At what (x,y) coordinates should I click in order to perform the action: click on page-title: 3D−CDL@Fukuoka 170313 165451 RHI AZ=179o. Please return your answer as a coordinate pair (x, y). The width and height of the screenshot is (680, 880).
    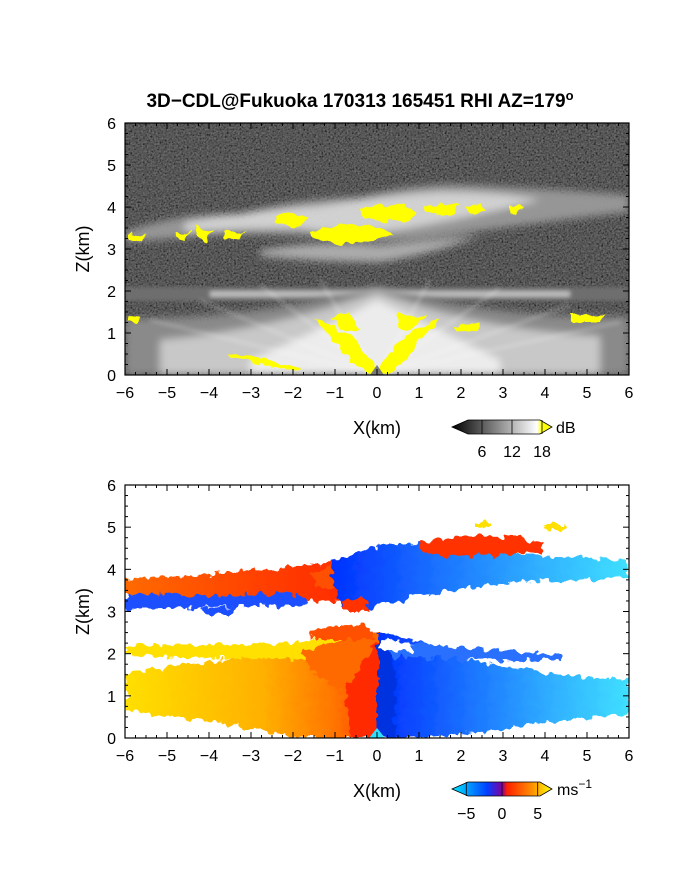
    Looking at the image, I should click on (359, 100).